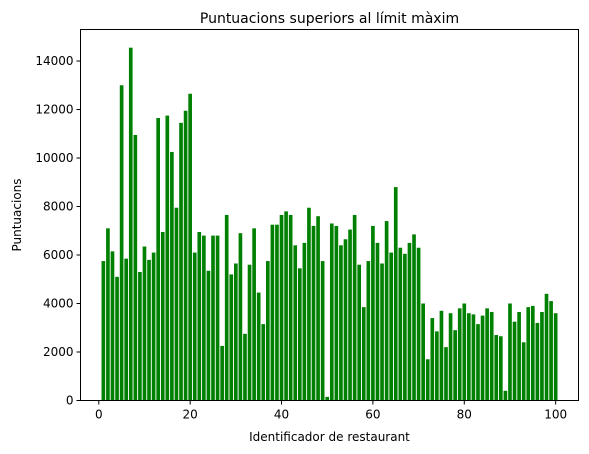 This screenshot has height=454, width=589. I want to click on y-tick-label: 10000, so click(54, 158).